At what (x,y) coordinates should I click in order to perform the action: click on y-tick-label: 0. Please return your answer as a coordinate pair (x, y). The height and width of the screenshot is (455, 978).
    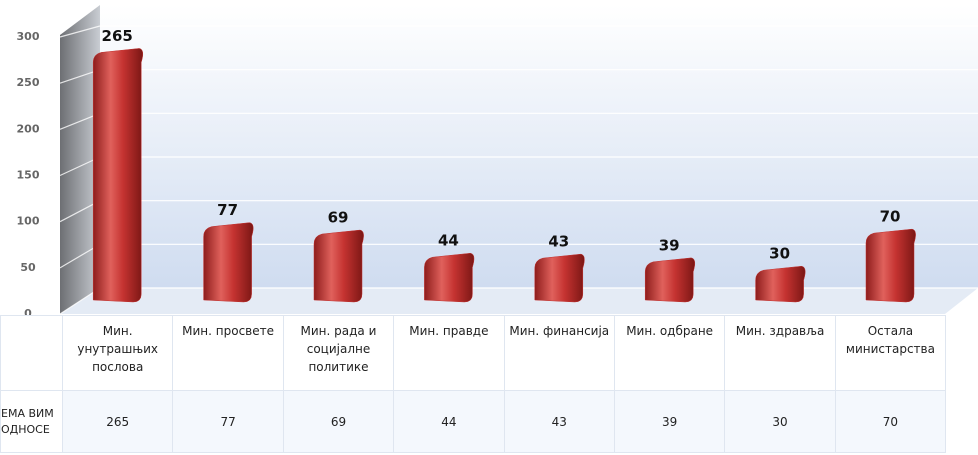
    Looking at the image, I should click on (28, 311).